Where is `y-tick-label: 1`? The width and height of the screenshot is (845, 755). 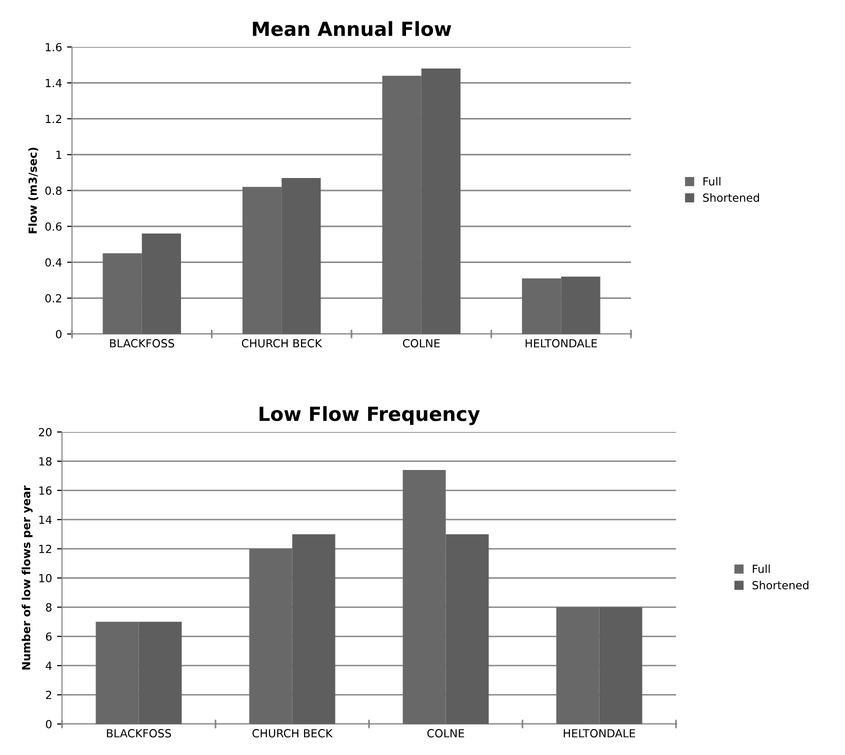
y-tick-label: 1 is located at coordinates (59, 154).